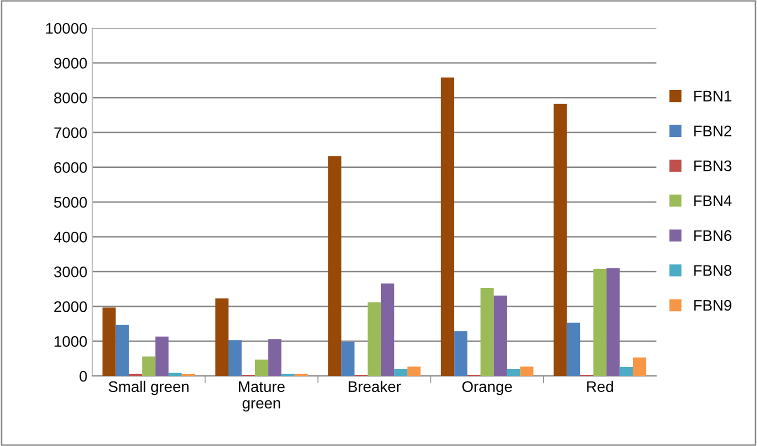 The image size is (757, 446). I want to click on x-tick-label: Breaker, so click(374, 386).